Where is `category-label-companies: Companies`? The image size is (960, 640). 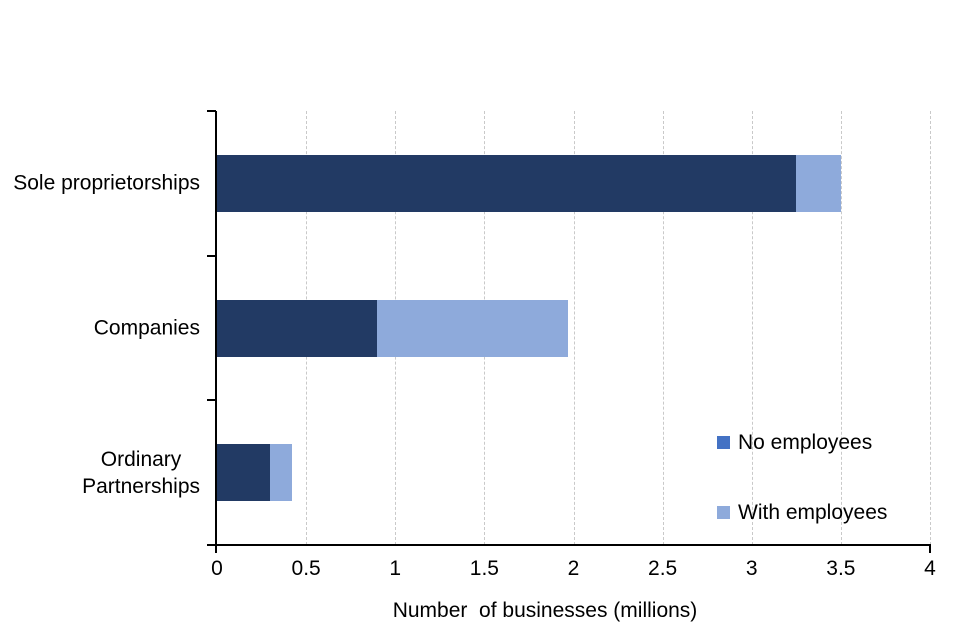
category-label-companies: Companies is located at coordinates (100, 328).